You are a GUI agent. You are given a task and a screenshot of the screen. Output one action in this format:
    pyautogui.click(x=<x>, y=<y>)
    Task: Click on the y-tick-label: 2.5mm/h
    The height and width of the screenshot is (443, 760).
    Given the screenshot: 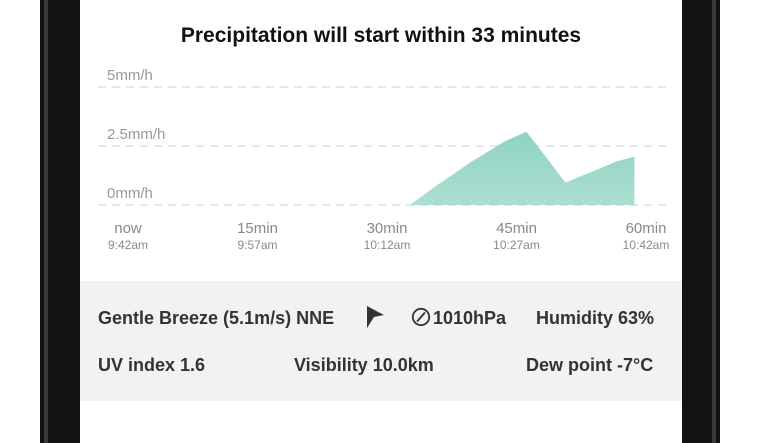 What is the action you would take?
    pyautogui.click(x=136, y=134)
    